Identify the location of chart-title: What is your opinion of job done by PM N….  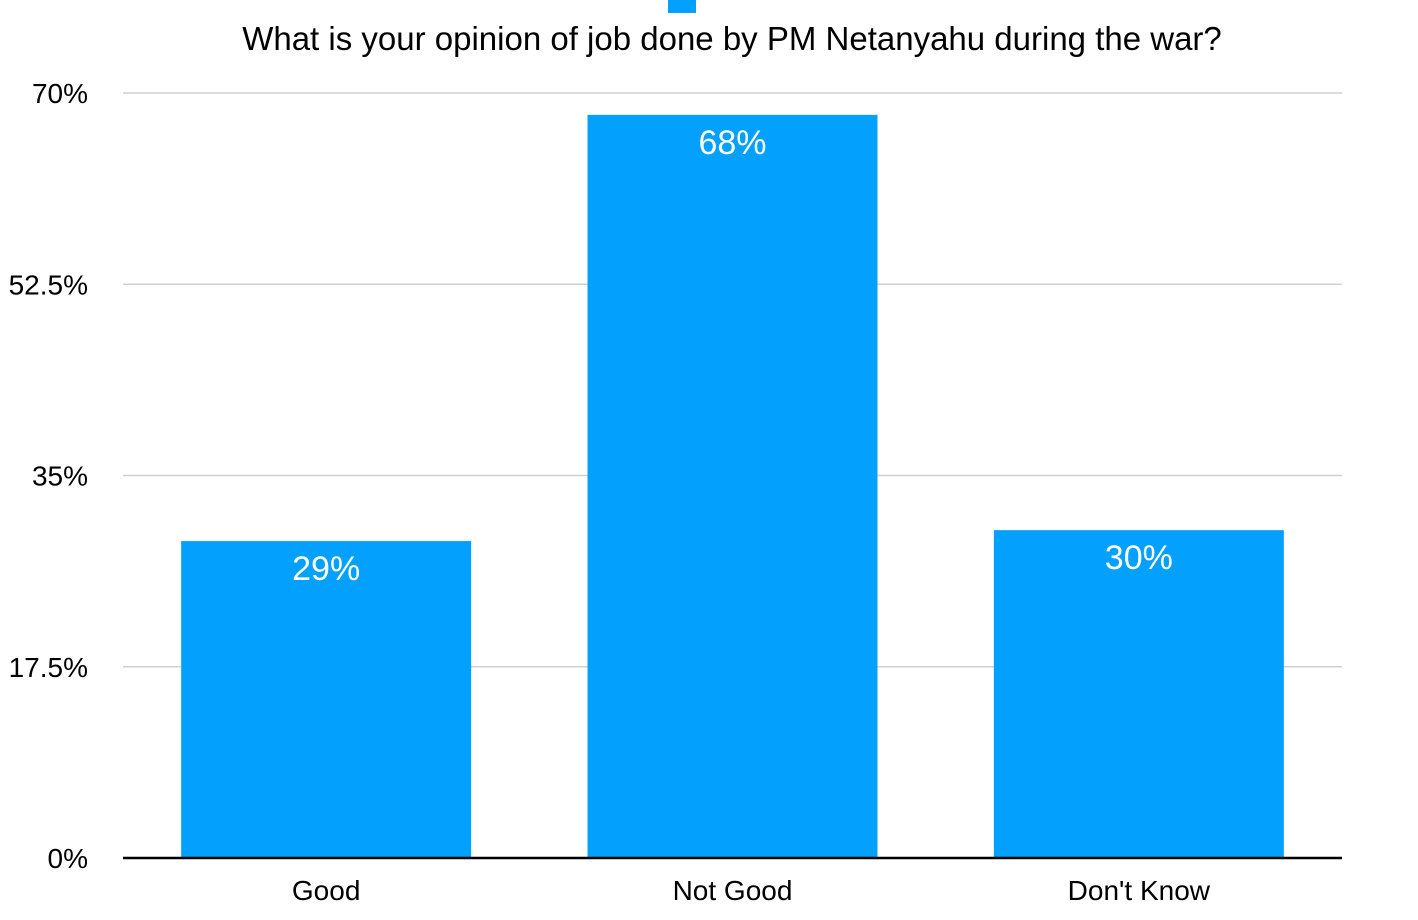
(732, 38).